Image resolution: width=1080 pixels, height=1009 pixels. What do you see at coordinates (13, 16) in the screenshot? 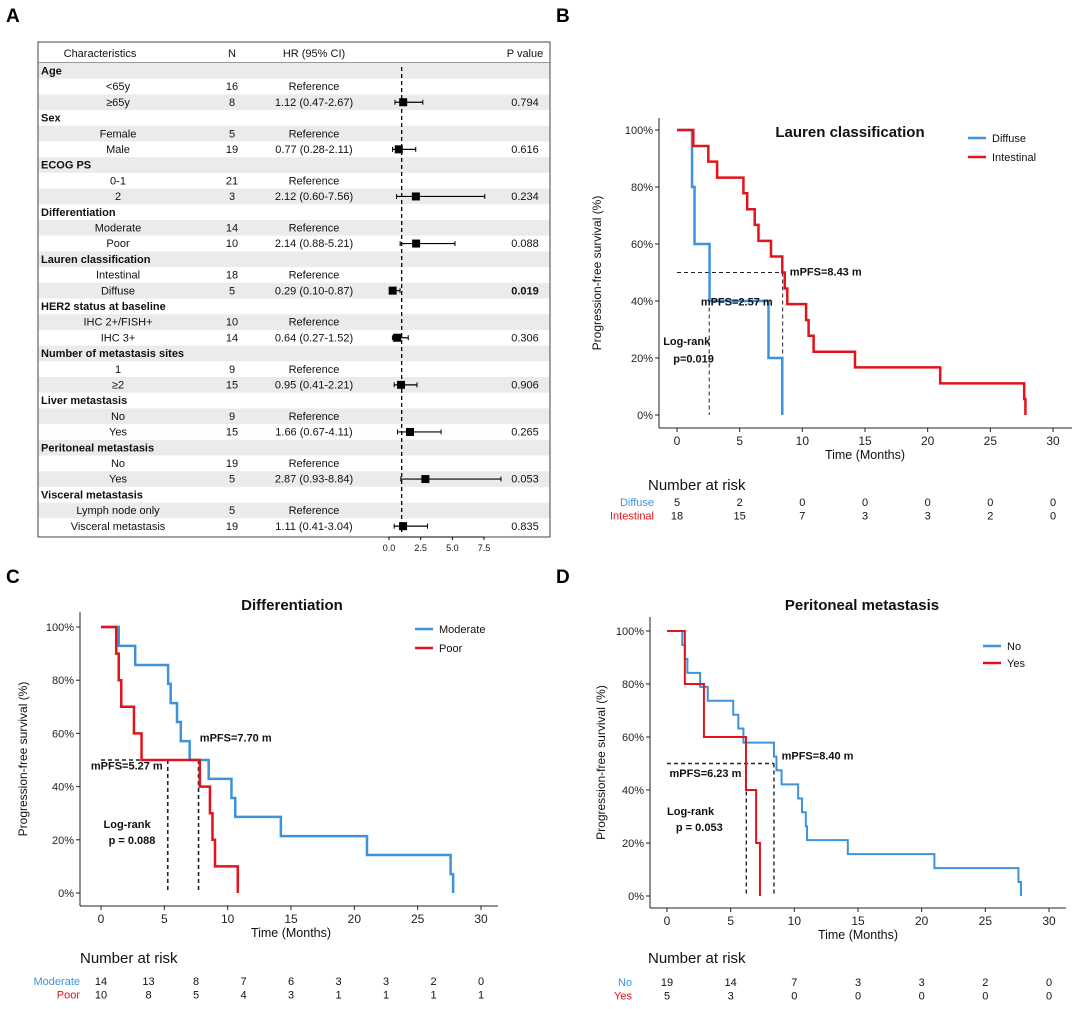
I see `panel-label-a: A` at bounding box center [13, 16].